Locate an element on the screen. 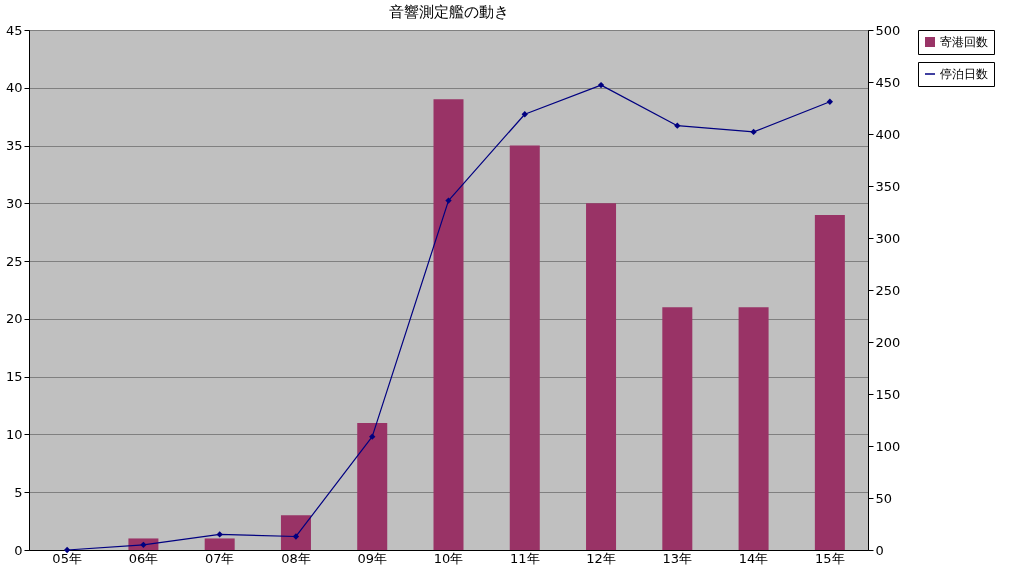 Image resolution: width=1013 pixels, height=577 pixels. y2-tick-label: 0 is located at coordinates (879, 550).